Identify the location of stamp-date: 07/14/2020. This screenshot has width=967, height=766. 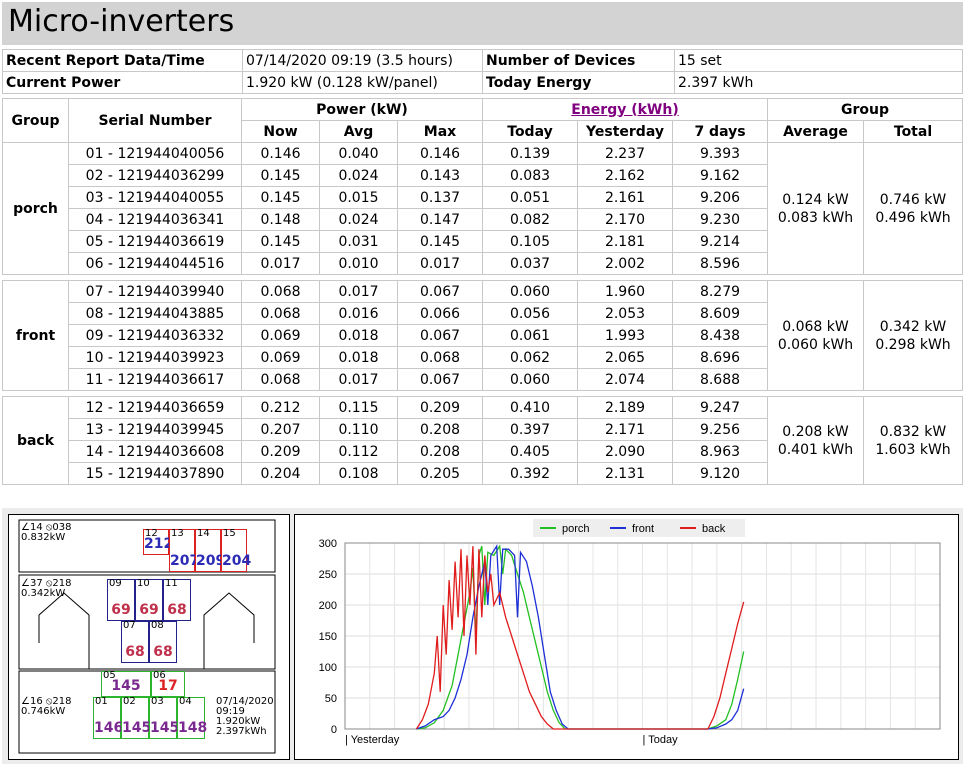
(245, 701).